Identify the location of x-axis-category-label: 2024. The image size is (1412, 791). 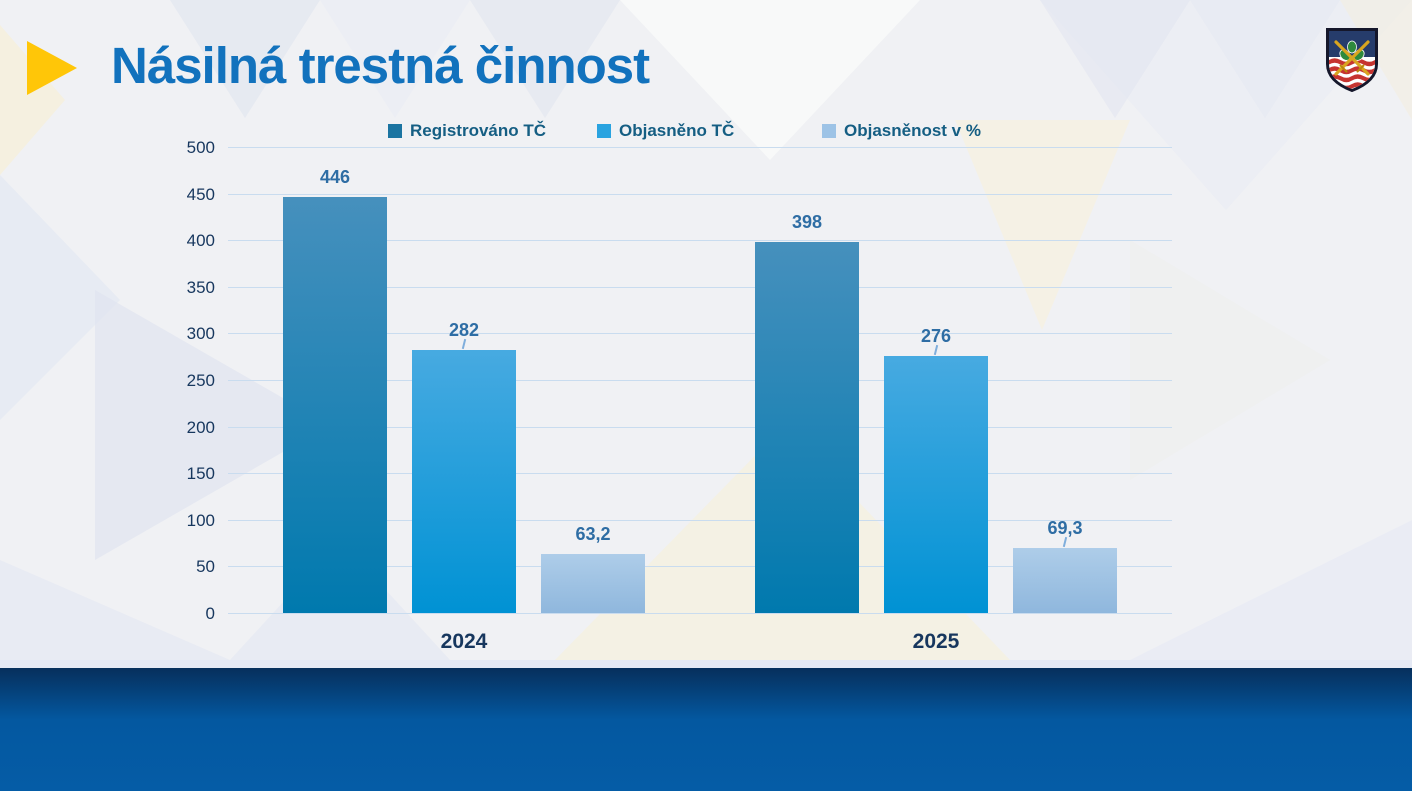
(464, 641).